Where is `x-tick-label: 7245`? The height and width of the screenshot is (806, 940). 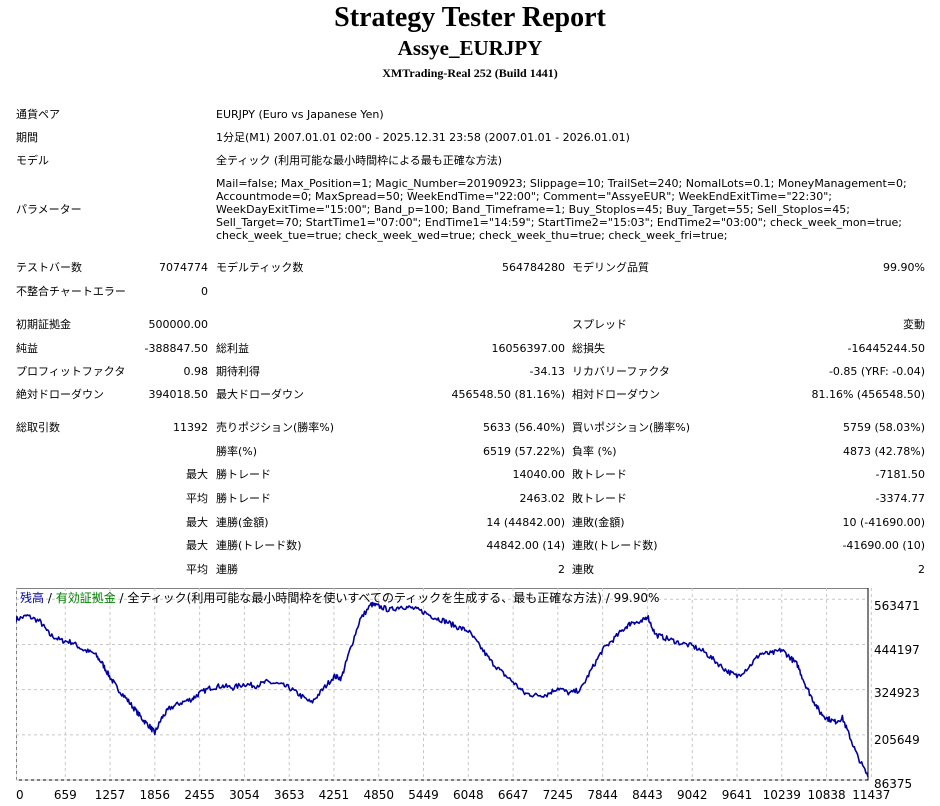 x-tick-label: 7245 is located at coordinates (558, 795).